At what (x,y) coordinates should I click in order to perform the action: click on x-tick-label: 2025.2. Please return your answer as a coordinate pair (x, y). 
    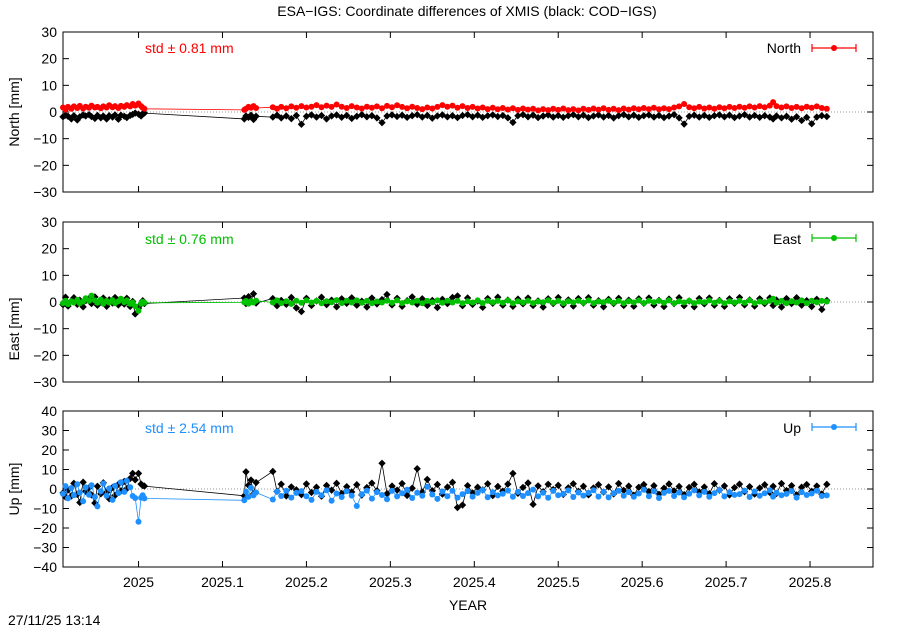
    Looking at the image, I should click on (306, 582).